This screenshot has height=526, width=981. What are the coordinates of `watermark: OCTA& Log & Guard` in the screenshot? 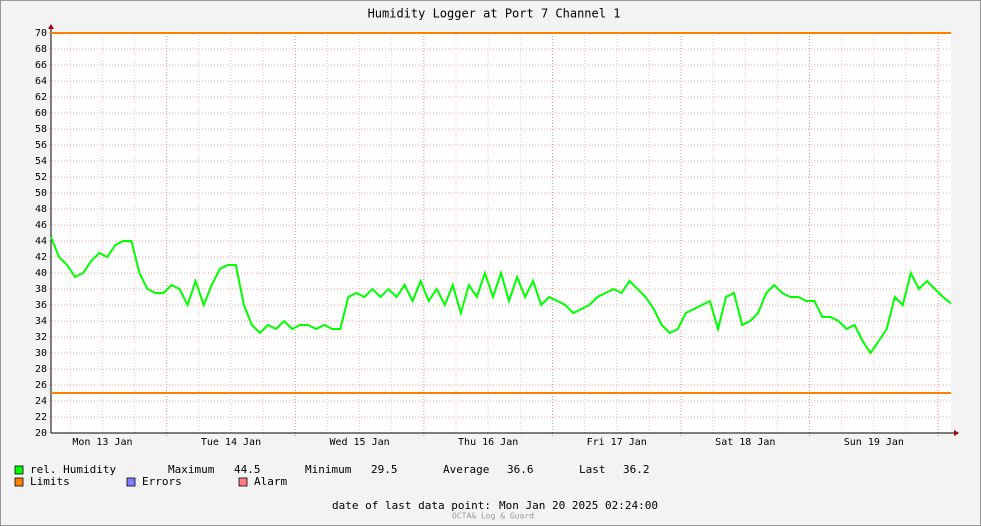 It's located at (493, 516).